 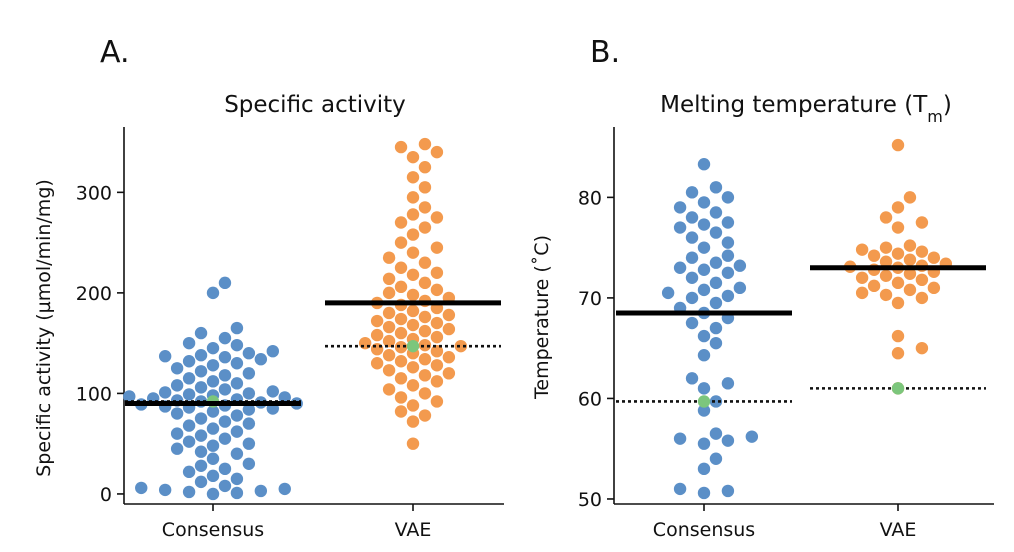 What do you see at coordinates (542, 317) in the screenshot?
I see `y-axis-label-b: Temperature (˚C)` at bounding box center [542, 317].